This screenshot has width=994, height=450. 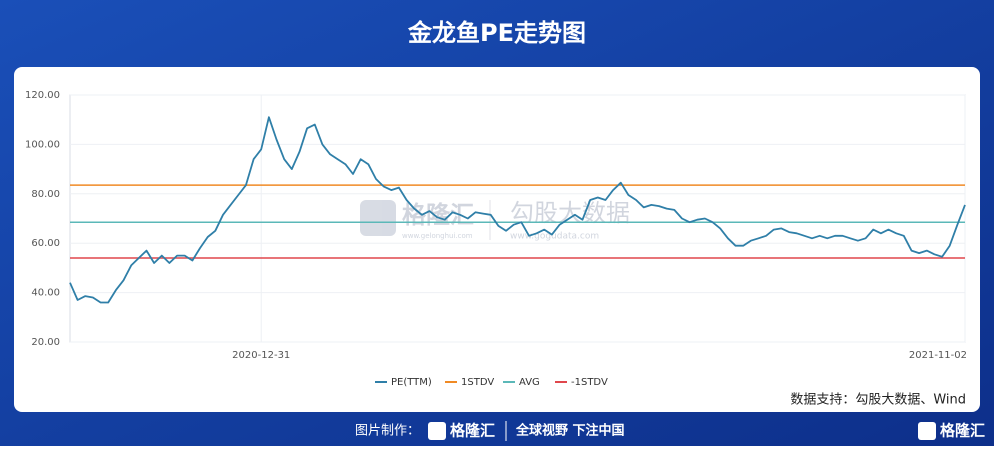 I want to click on x-tick-label: 2021-11-02, so click(x=938, y=355).